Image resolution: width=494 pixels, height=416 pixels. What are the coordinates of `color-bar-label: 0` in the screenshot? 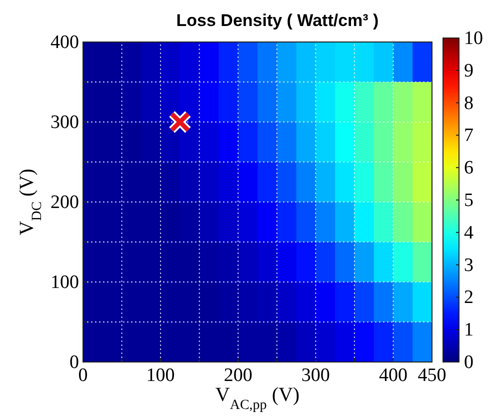 It's located at (469, 362).